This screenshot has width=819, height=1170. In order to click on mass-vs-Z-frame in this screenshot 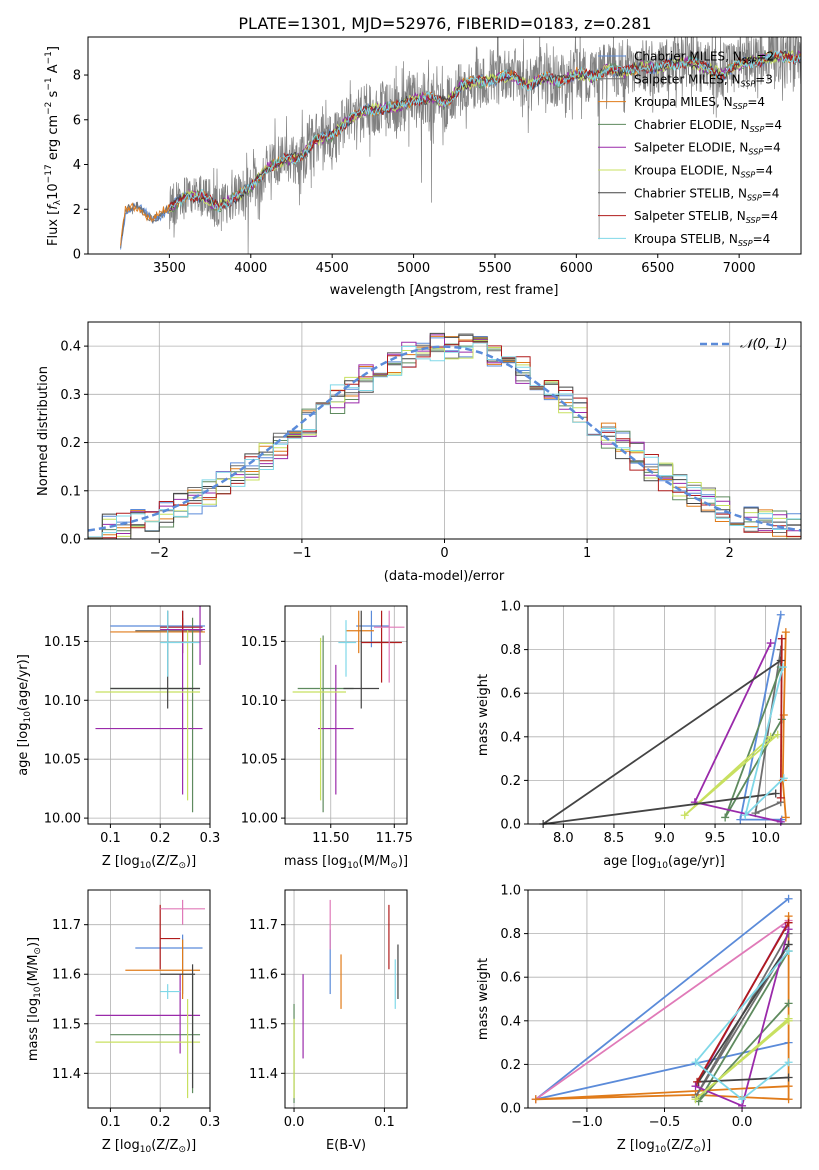, I will do `click(149, 999)`.